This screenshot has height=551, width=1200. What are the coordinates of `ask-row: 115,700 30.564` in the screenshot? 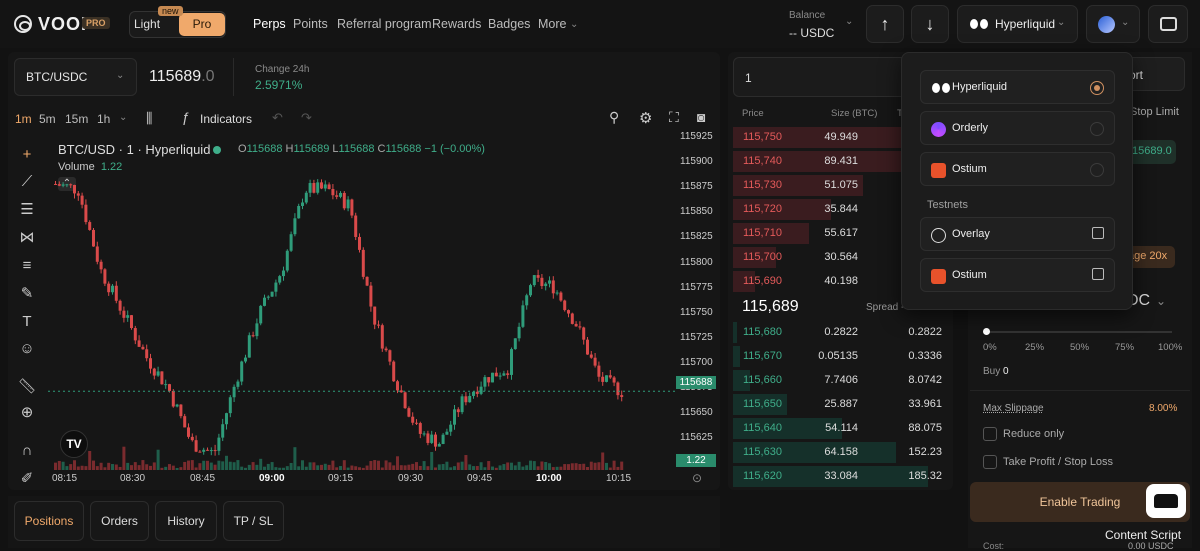 It's located at (841, 258).